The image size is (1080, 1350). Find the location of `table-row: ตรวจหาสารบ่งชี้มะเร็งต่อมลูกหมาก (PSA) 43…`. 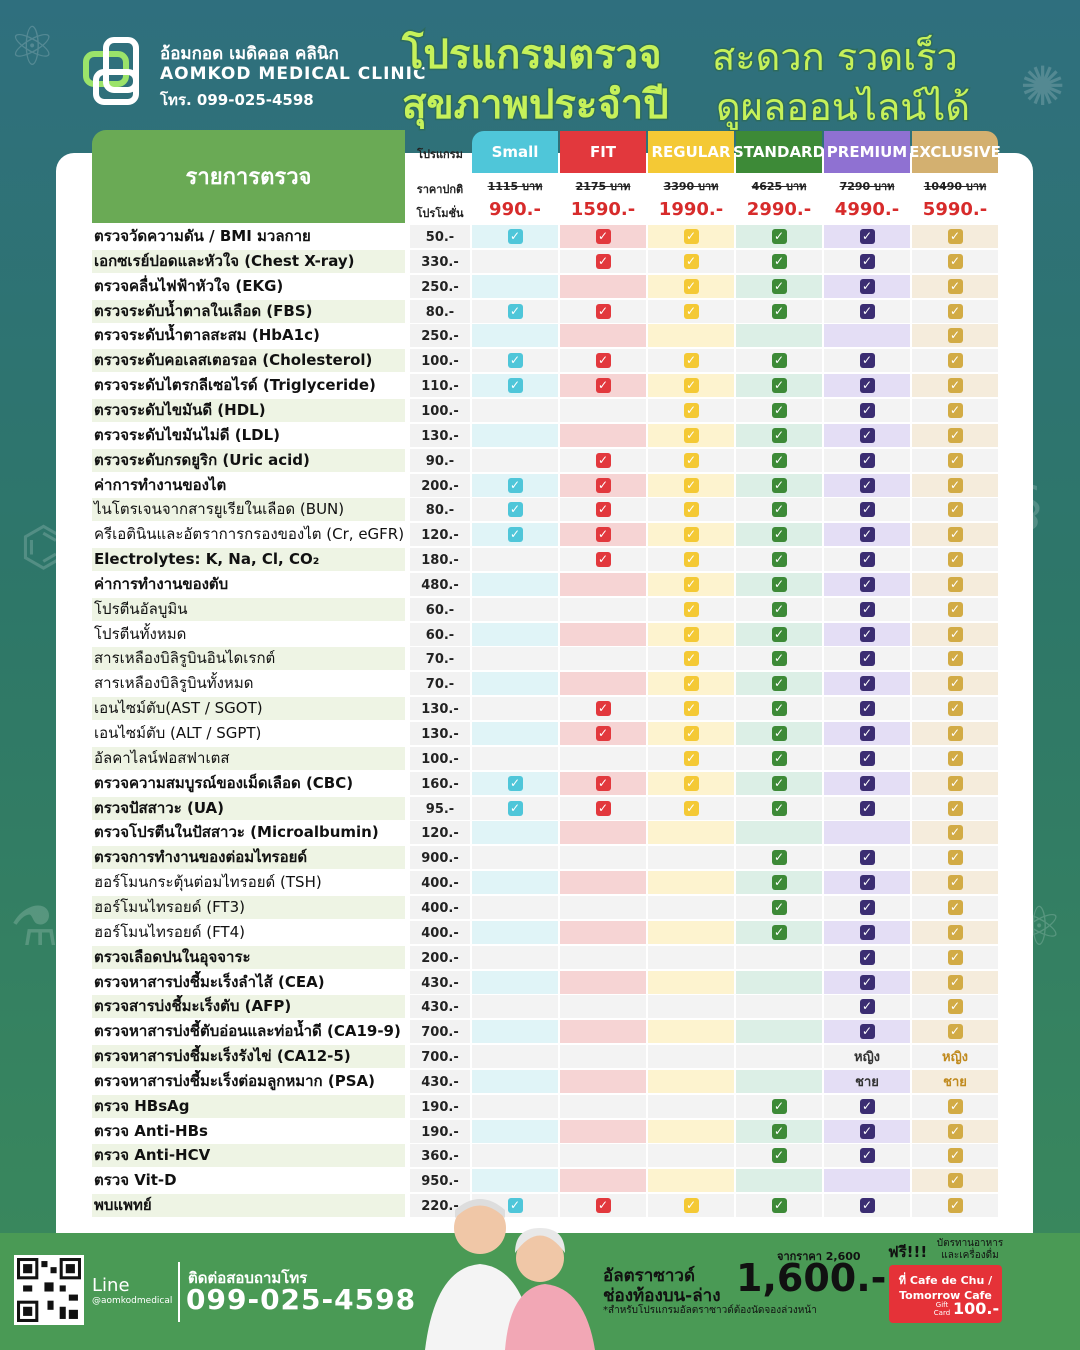

table-row: ตรวจหาสารบ่งชี้มะเร็งต่อมลูกหมาก (PSA) 43… is located at coordinates (545, 1081).